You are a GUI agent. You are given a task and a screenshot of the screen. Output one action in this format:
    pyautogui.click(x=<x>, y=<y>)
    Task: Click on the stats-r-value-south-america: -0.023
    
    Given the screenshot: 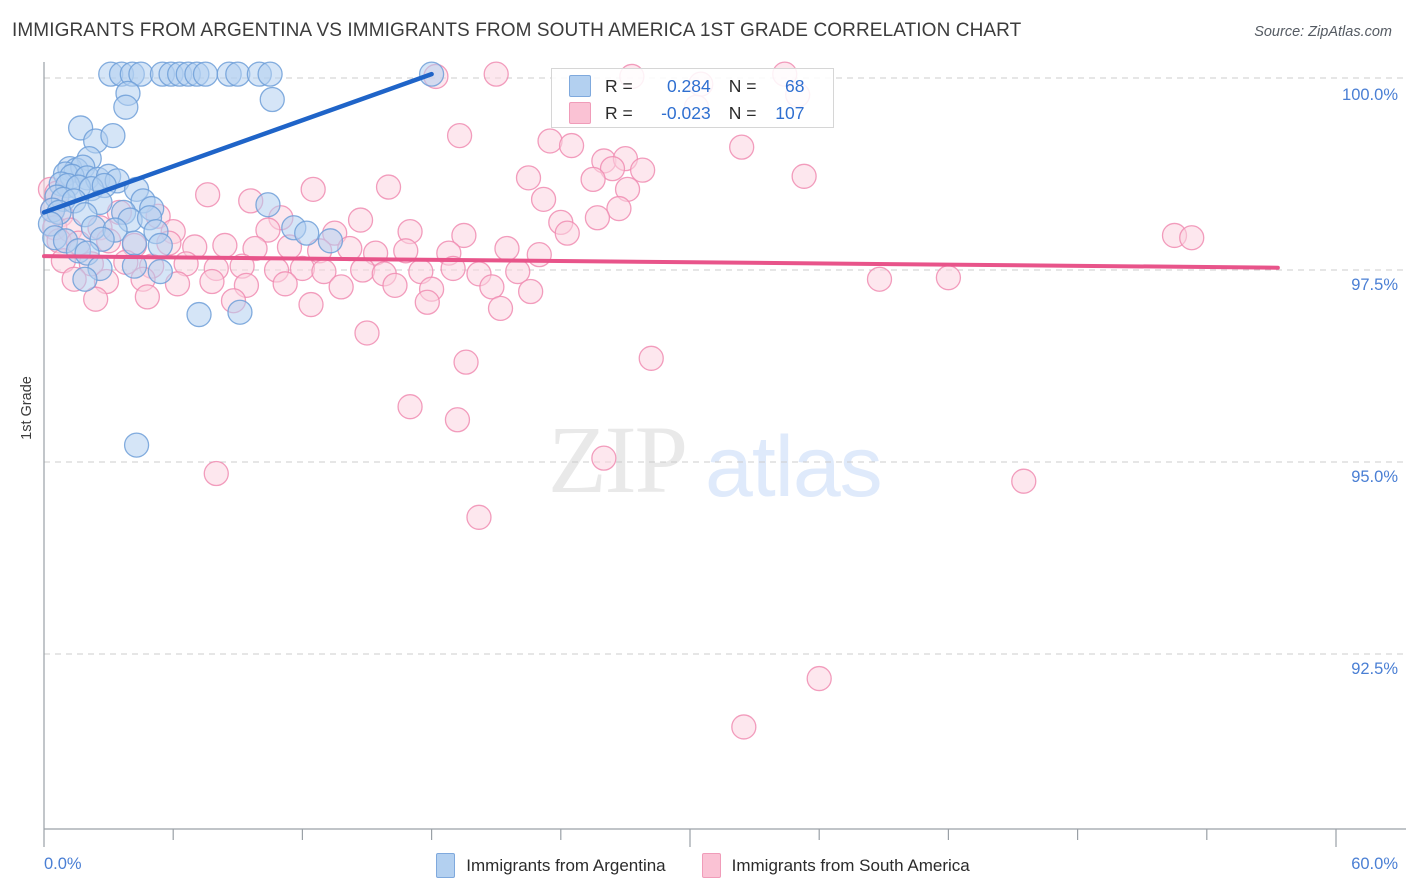 What is the action you would take?
    pyautogui.click(x=686, y=112)
    